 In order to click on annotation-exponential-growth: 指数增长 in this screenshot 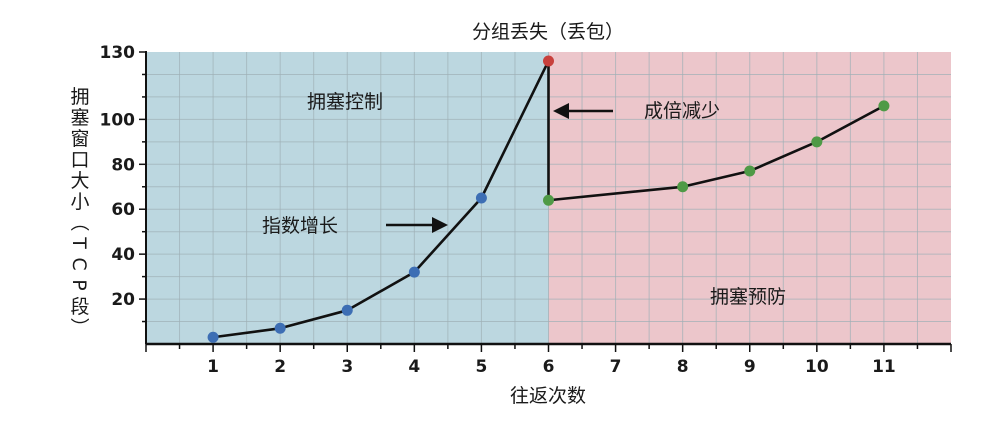, I will do `click(300, 226)`.